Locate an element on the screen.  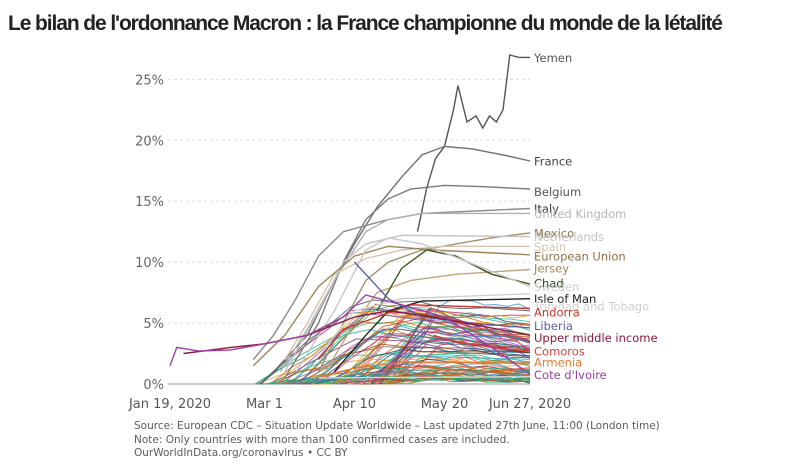
series-label-isle-of-man: Isle of Man is located at coordinates (565, 299).